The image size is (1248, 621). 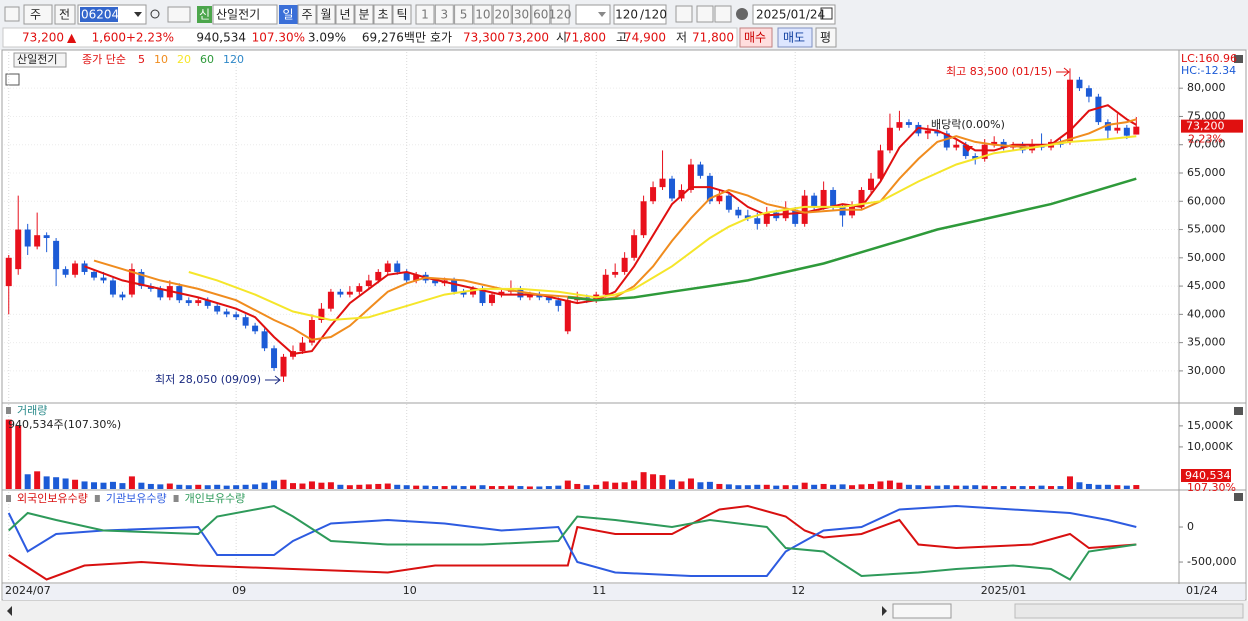 What do you see at coordinates (640, 14) in the screenshot?
I see `count-input` at bounding box center [640, 14].